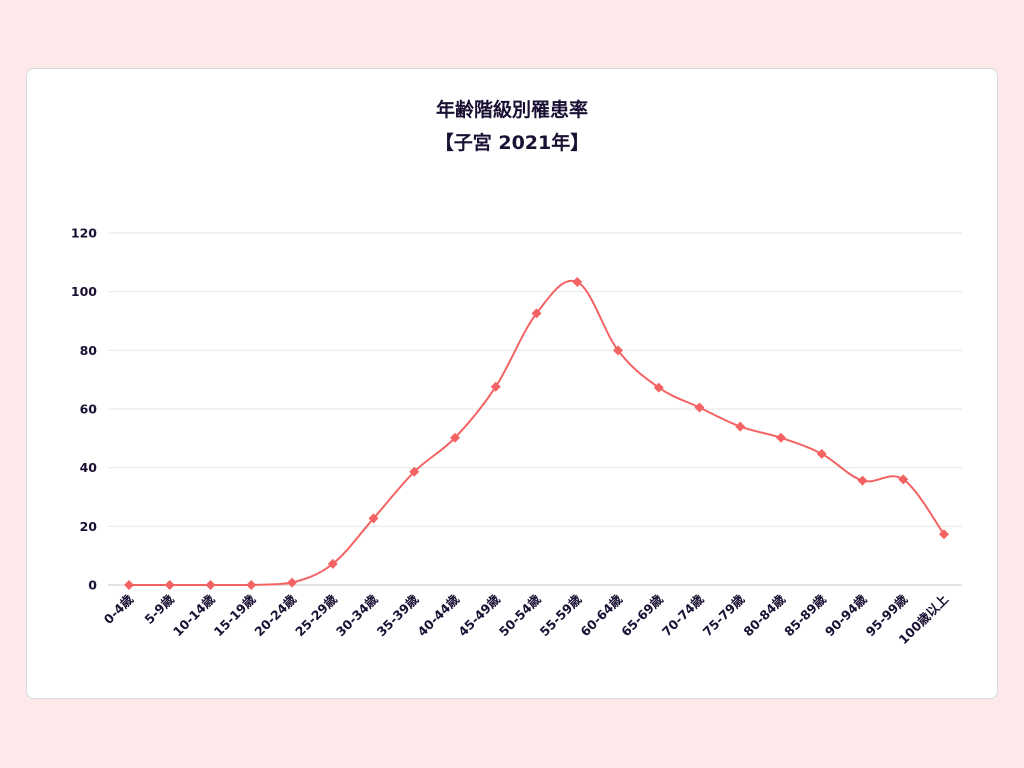 This screenshot has height=768, width=1024. Describe the element at coordinates (561, 615) in the screenshot. I see `x-tick-label: 55-59歳` at that location.